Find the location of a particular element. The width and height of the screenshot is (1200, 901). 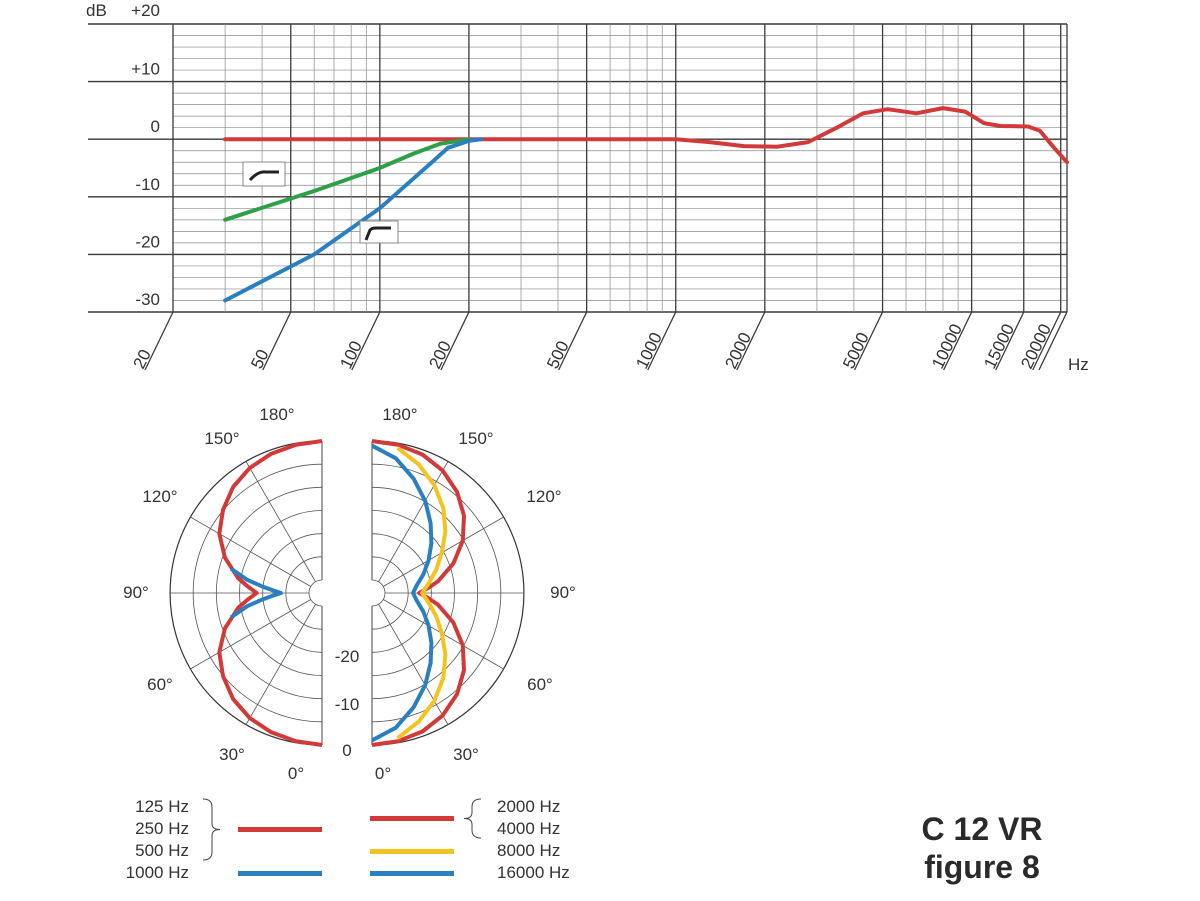

filter-icons is located at coordinates (320, 202).